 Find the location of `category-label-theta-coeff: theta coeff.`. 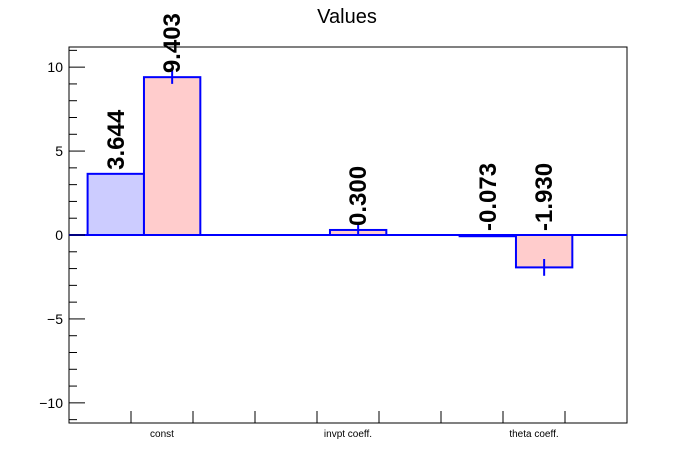

category-label-theta-coeff: theta coeff. is located at coordinates (533, 434).